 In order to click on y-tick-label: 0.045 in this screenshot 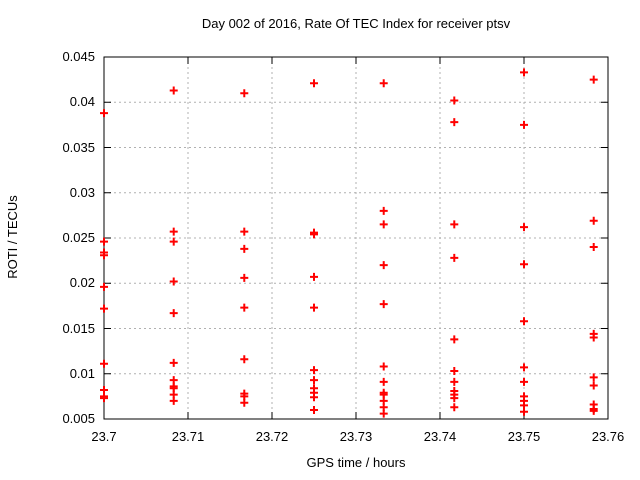, I will do `click(78, 56)`.